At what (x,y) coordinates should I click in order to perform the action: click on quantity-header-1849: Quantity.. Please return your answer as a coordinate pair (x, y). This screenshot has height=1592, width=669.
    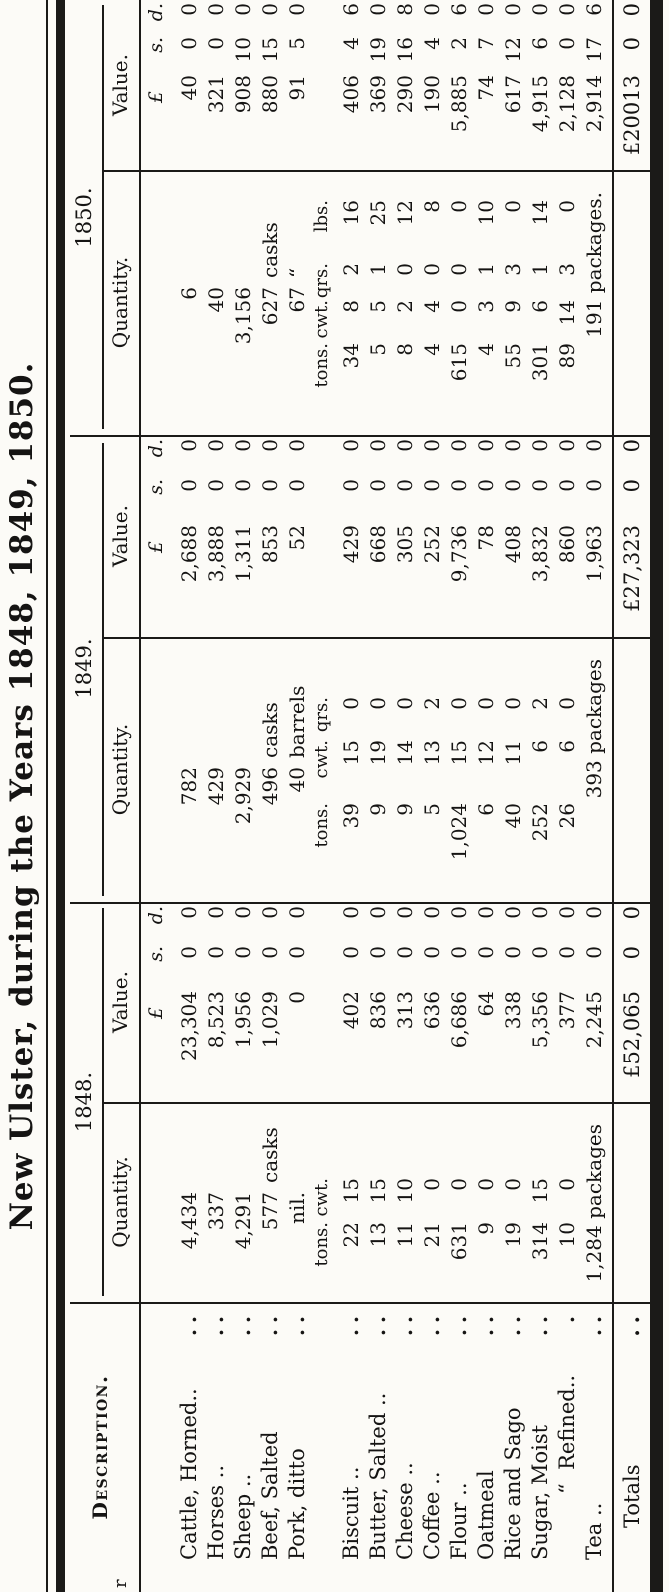
    Looking at the image, I should click on (120, 769).